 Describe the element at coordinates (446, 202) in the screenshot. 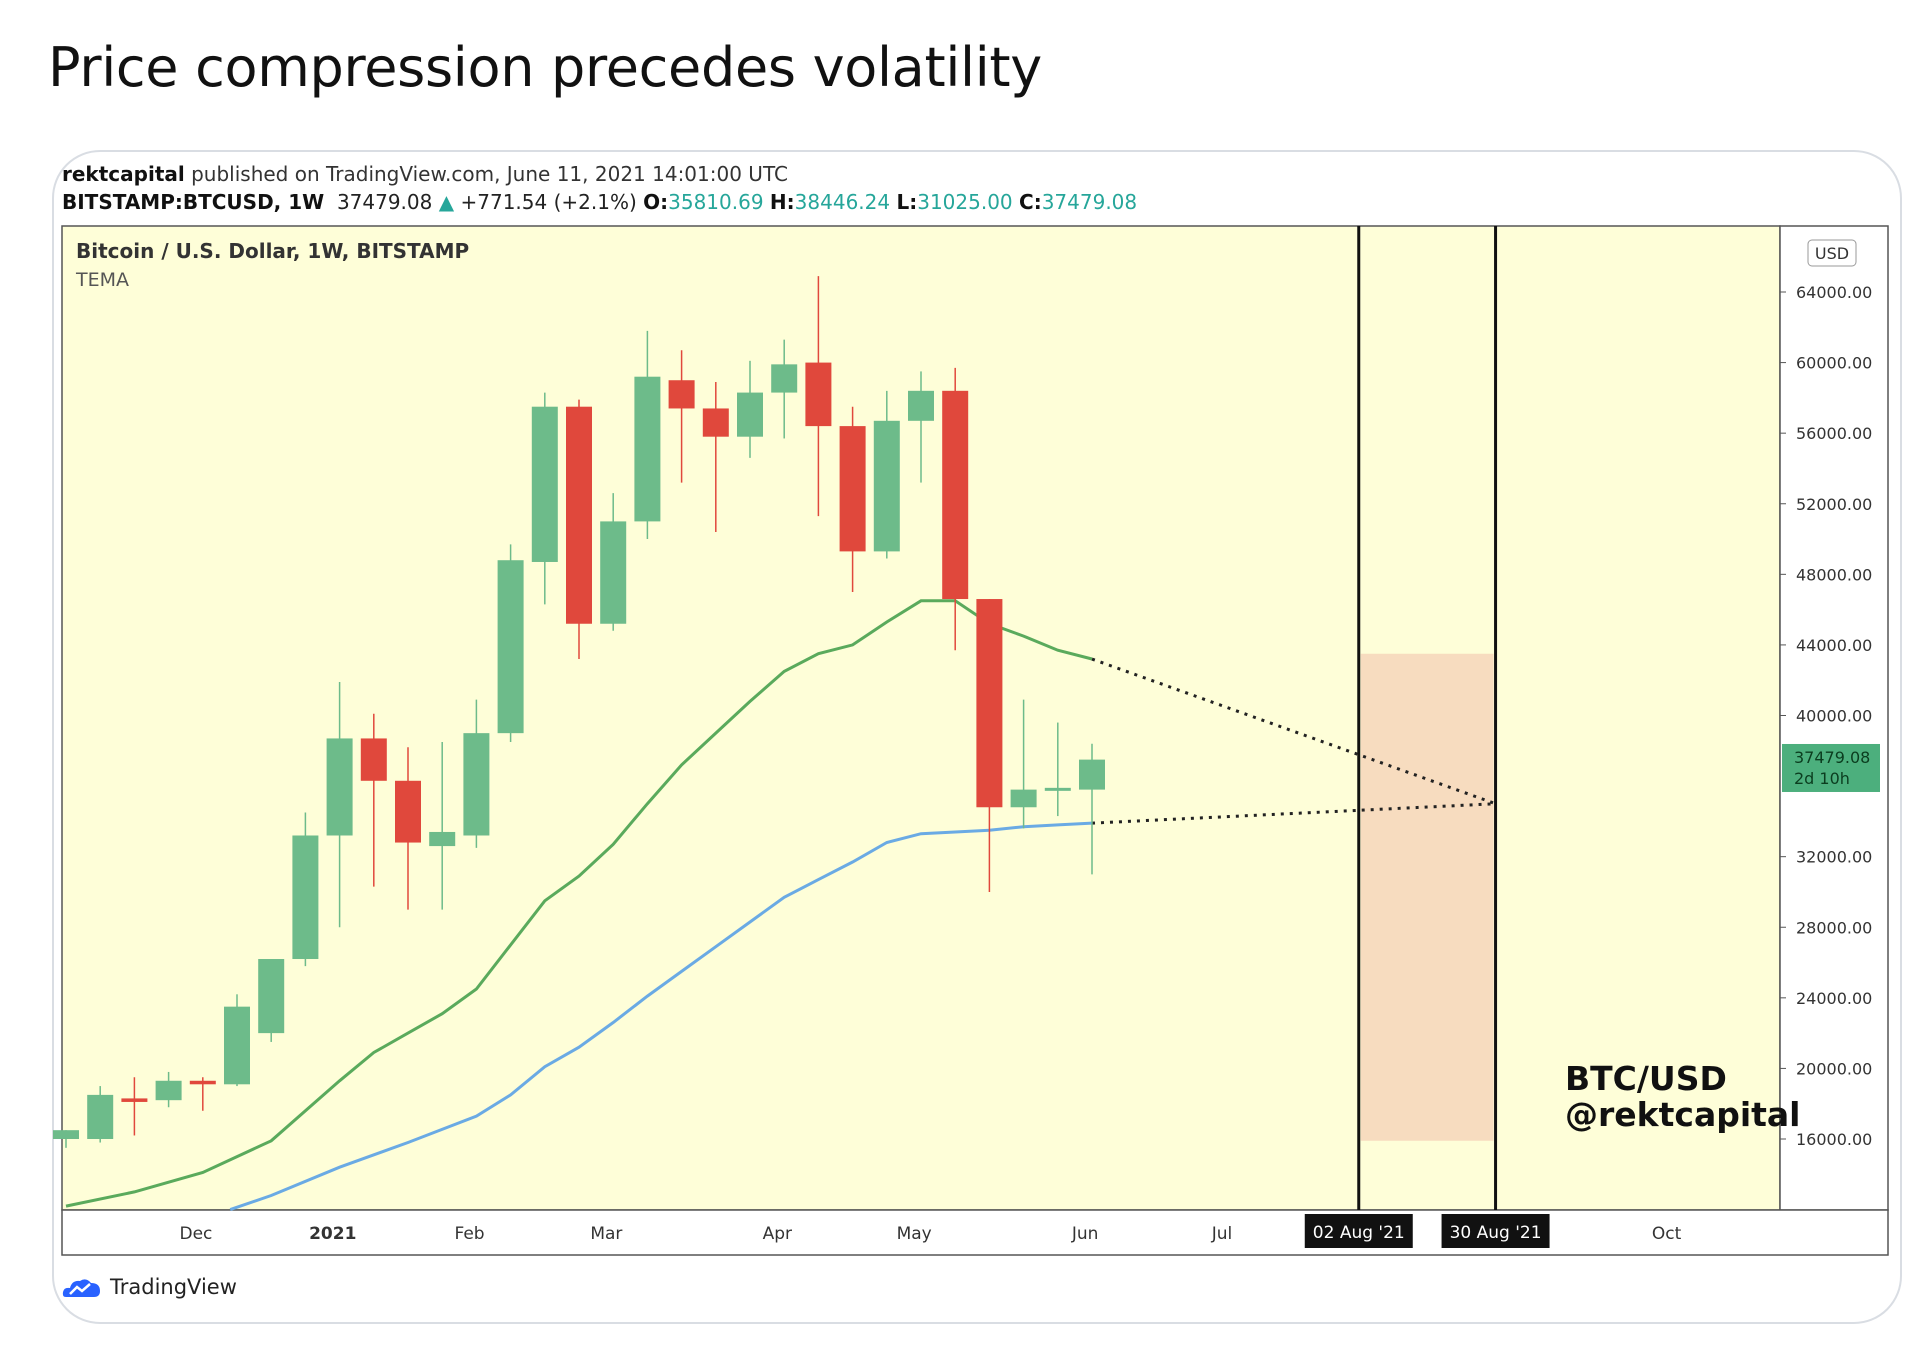

I see `up-arrow-icon: ▲` at that location.